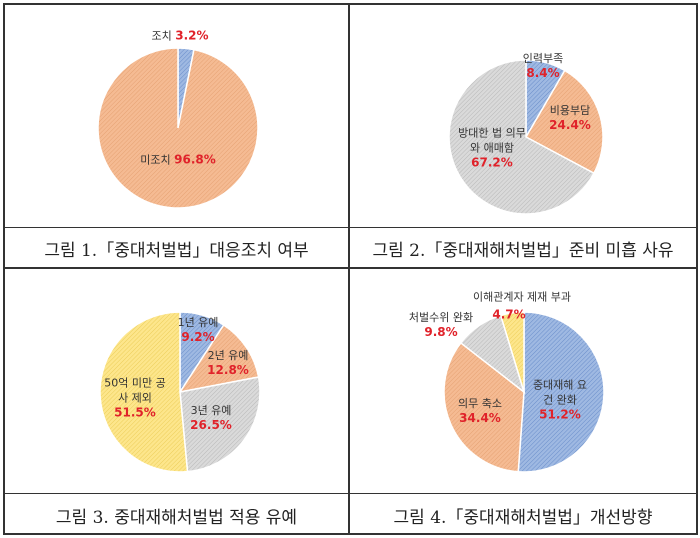  I want to click on data-label: 미조치 96.8%, so click(178, 159).